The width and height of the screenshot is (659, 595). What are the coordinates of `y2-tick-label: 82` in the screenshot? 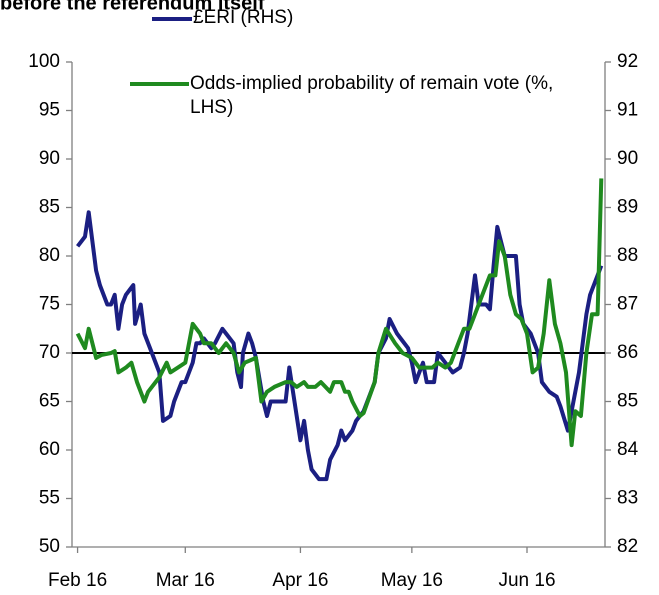 It's located at (627, 546).